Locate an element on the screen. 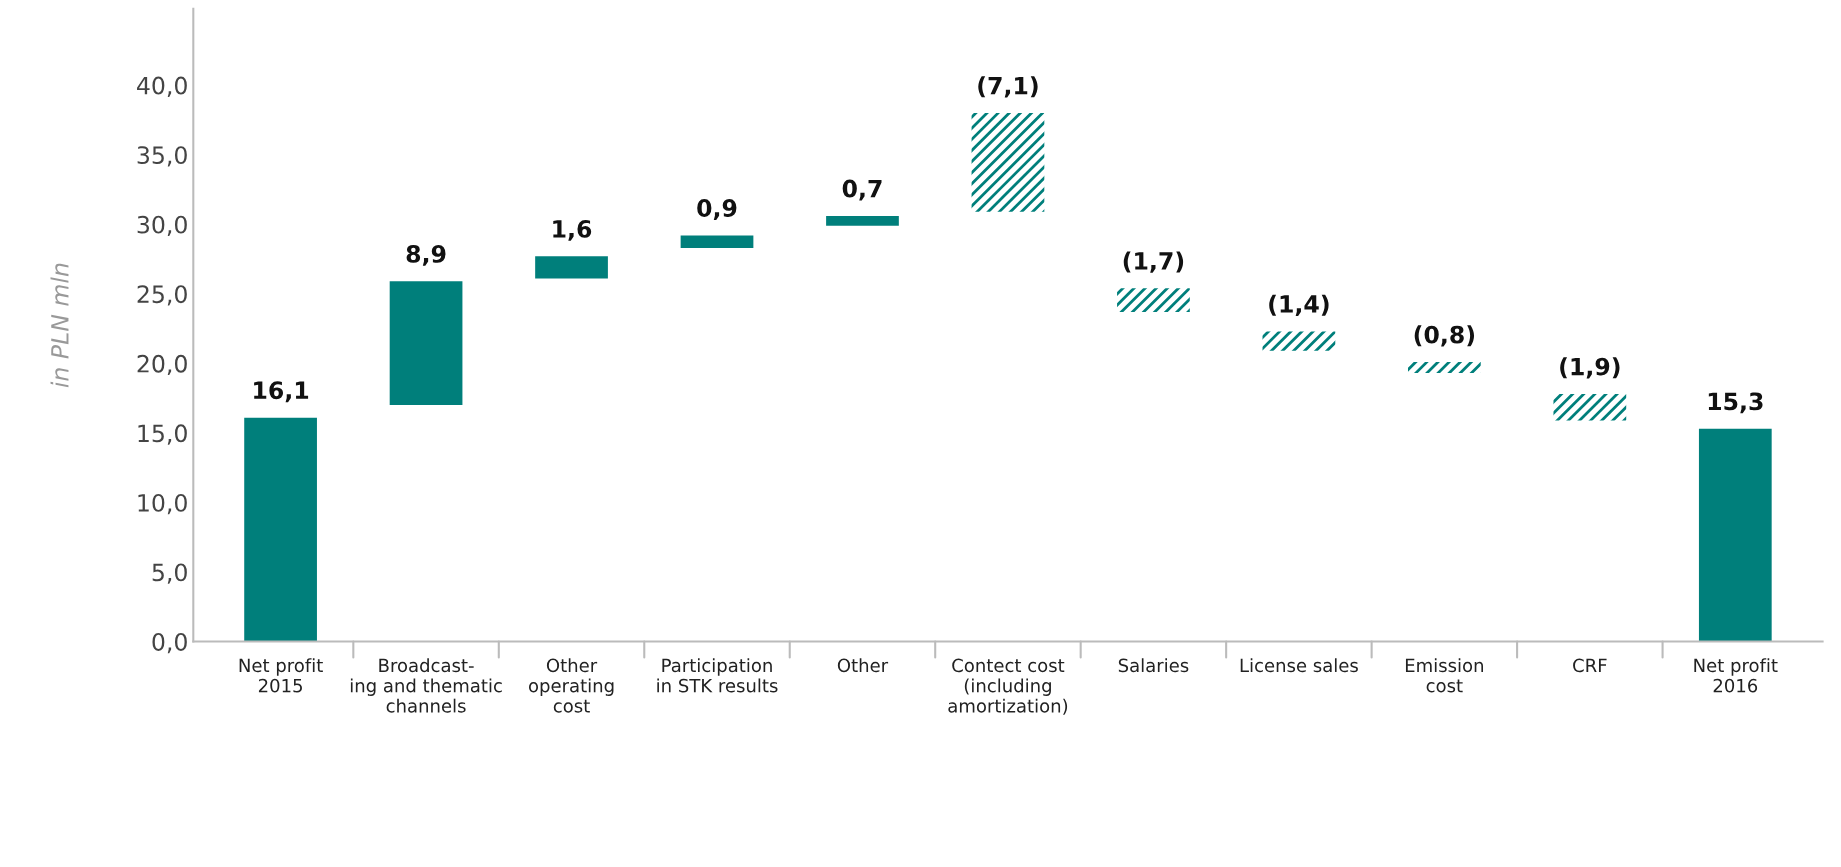 The height and width of the screenshot is (867, 1841). y-tick-label: 35,0 is located at coordinates (162, 156).